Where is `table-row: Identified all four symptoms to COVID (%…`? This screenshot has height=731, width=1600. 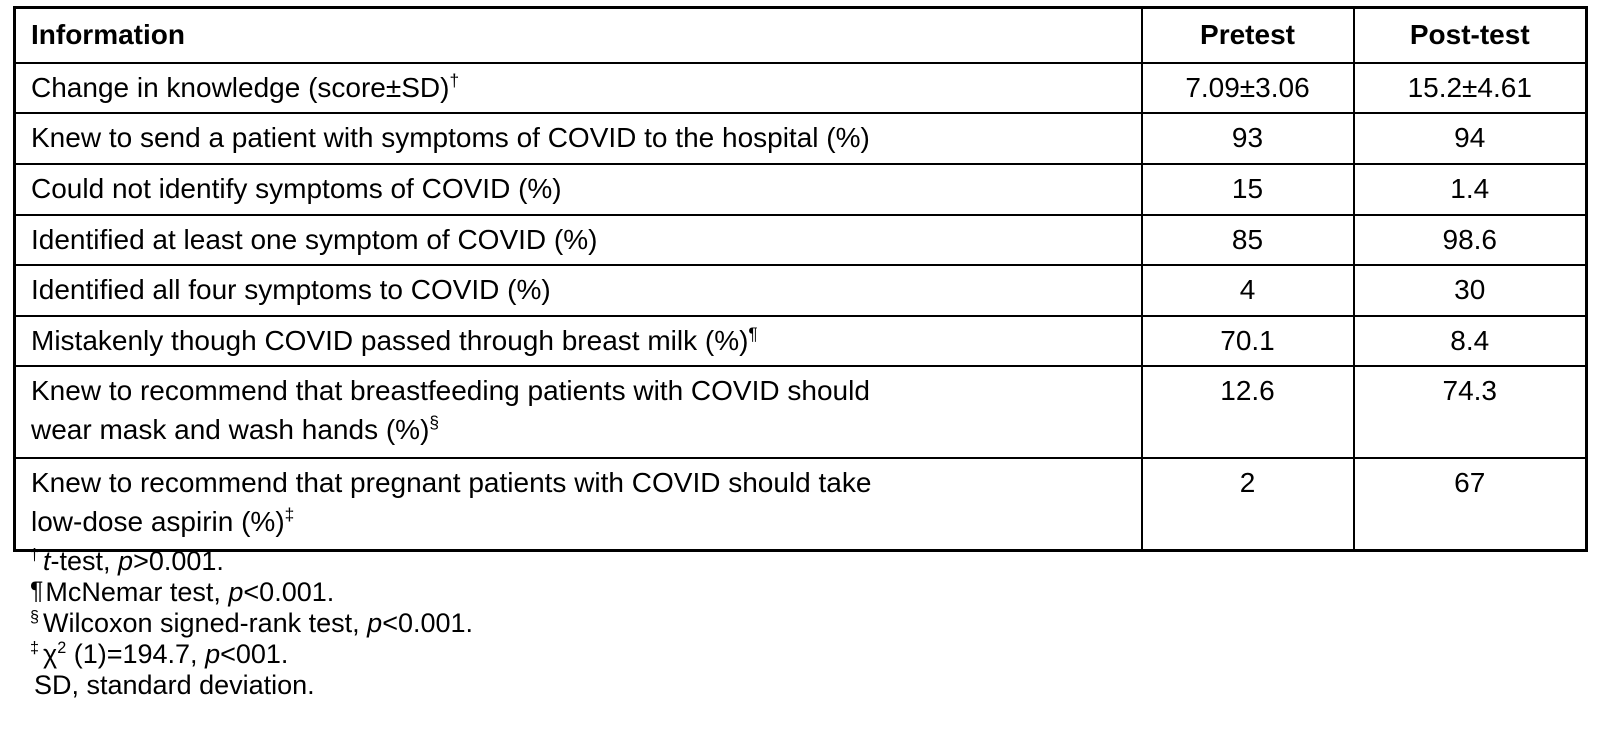
table-row: Identified all four symptoms to COVID (%… is located at coordinates (800, 290).